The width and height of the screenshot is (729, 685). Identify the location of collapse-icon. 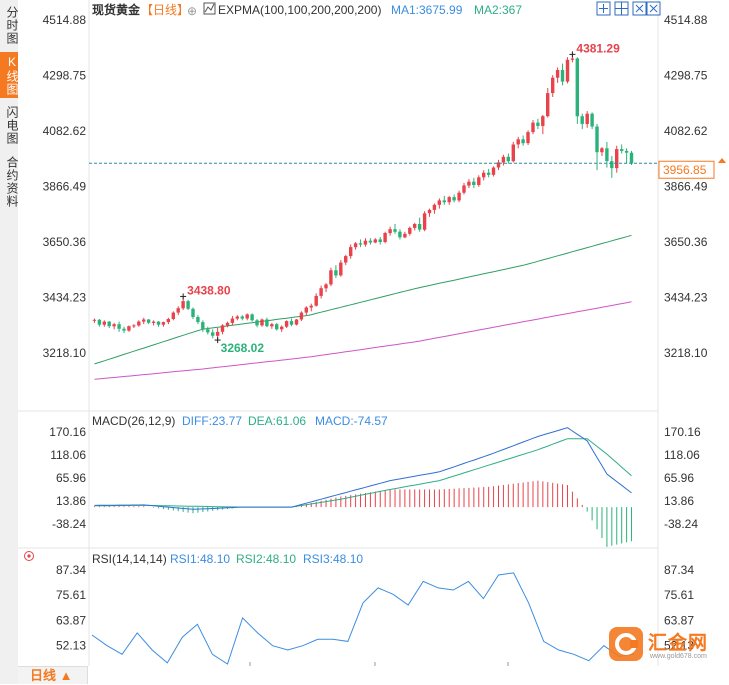
(639, 8).